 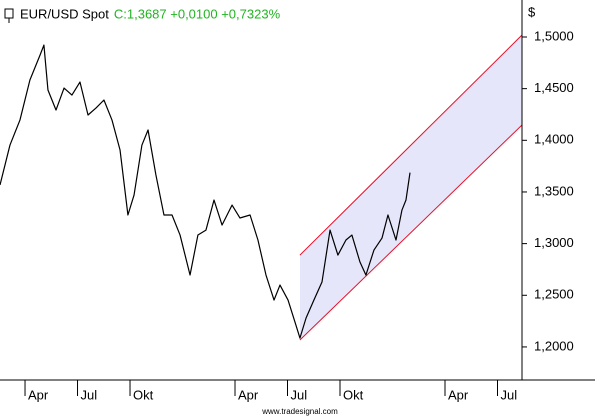 I want to click on y-tick-label: 1,5000, so click(x=554, y=35).